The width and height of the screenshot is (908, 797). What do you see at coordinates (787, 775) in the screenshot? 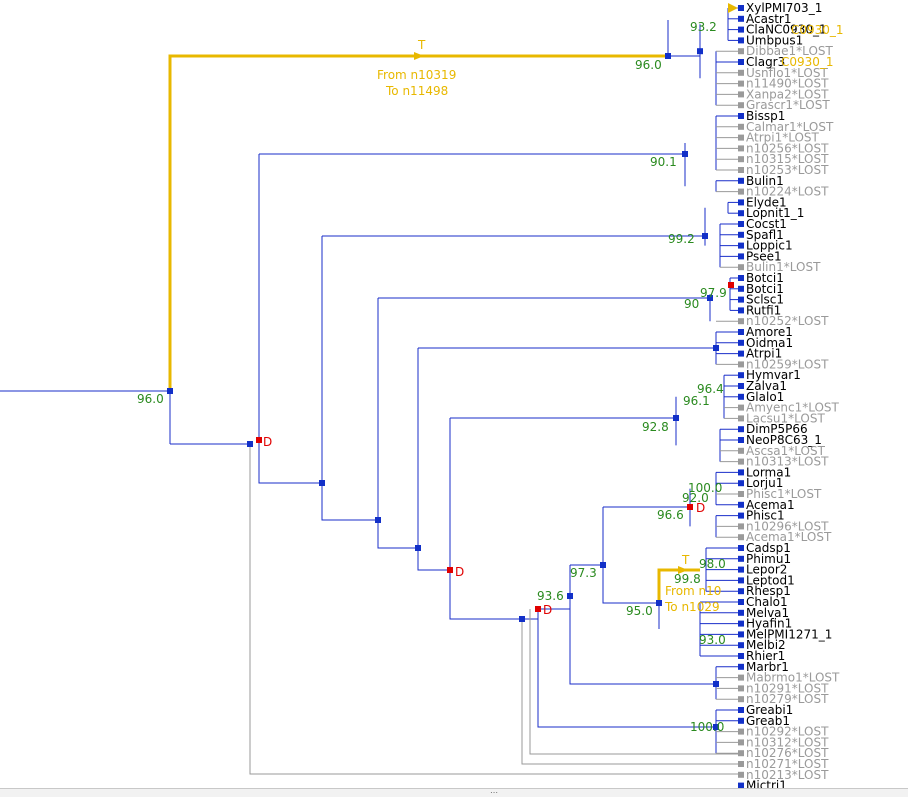
I see `lost-leaf-label: n10213*LOST` at bounding box center [787, 775].